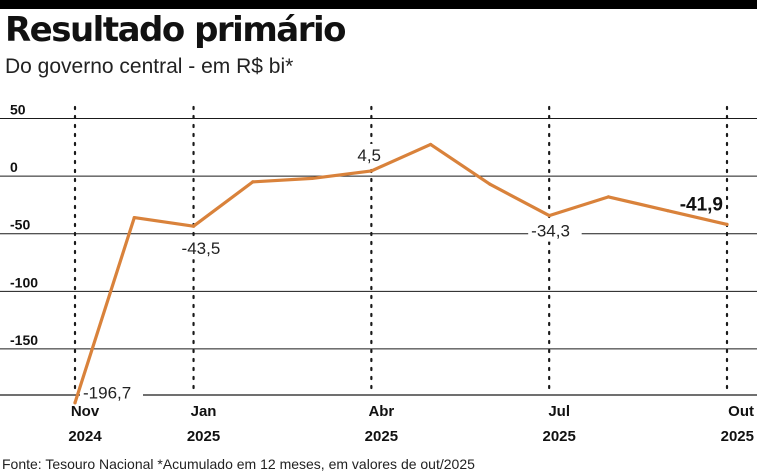 The image size is (757, 473). Describe the element at coordinates (85, 436) in the screenshot. I see `x-tick-year: 2024` at that location.